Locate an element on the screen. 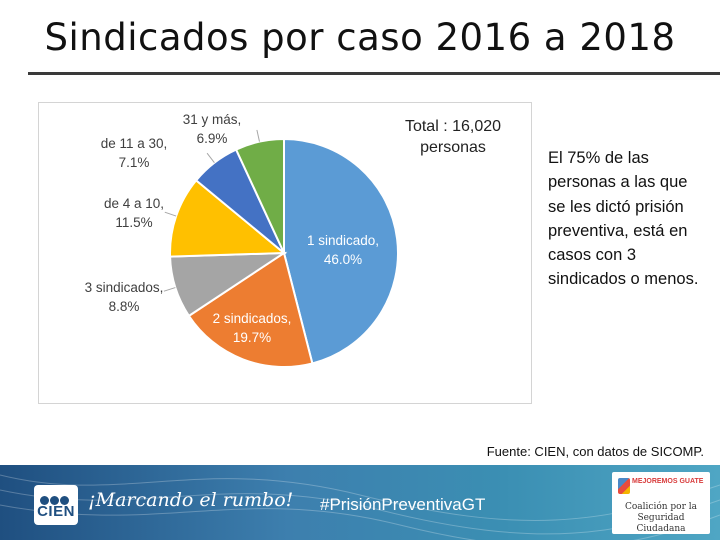 The height and width of the screenshot is (540, 720). slice-value-label-1-sindicado: 46.0% is located at coordinates (343, 259).